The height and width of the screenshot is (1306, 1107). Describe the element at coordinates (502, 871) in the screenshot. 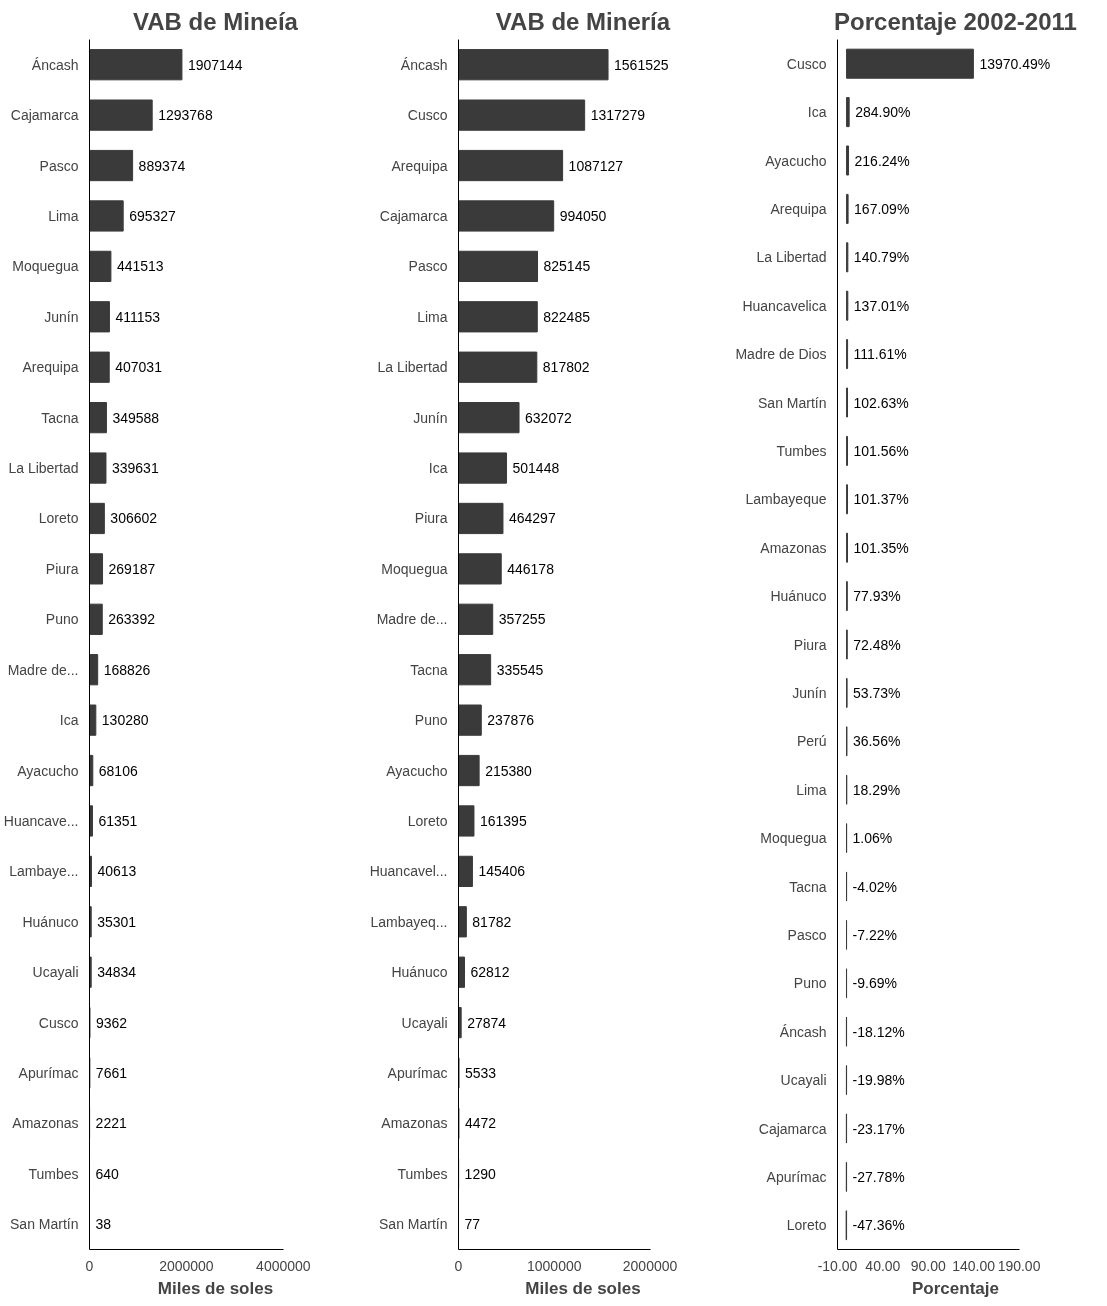

I see `data-label: 145406` at that location.